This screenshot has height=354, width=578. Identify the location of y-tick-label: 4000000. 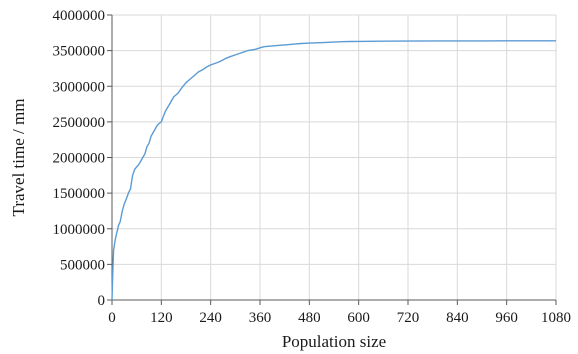
(79, 16).